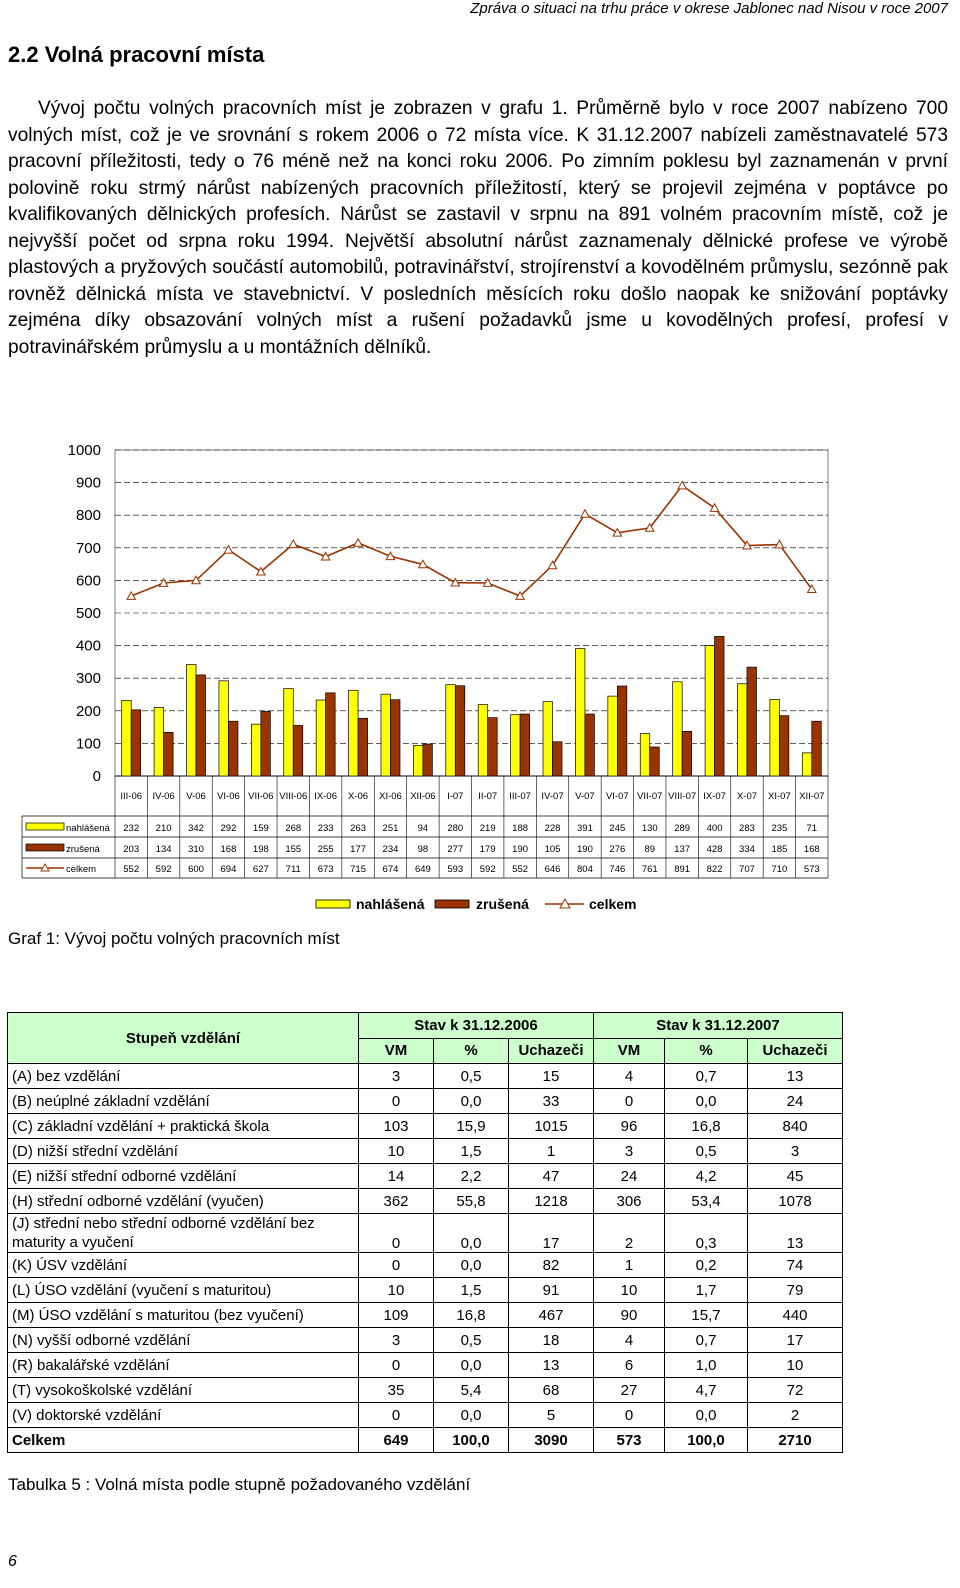 Image resolution: width=960 pixels, height=1588 pixels. Describe the element at coordinates (649, 796) in the screenshot. I see `x-tick-label: VII-07` at that location.